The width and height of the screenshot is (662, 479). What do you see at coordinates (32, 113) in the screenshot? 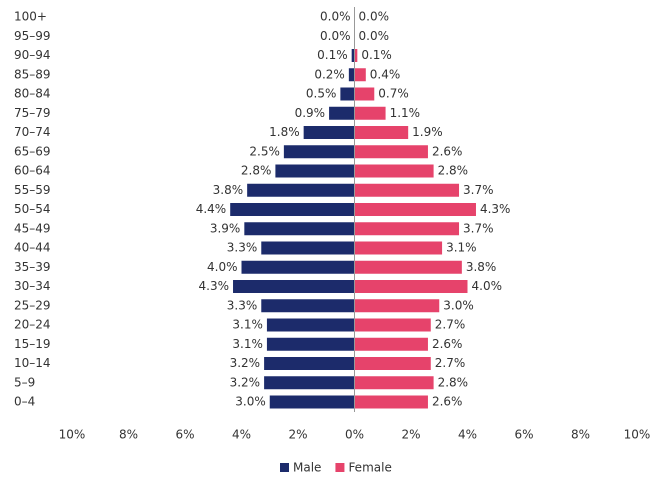
I see `category-label: 75–79` at bounding box center [32, 113].